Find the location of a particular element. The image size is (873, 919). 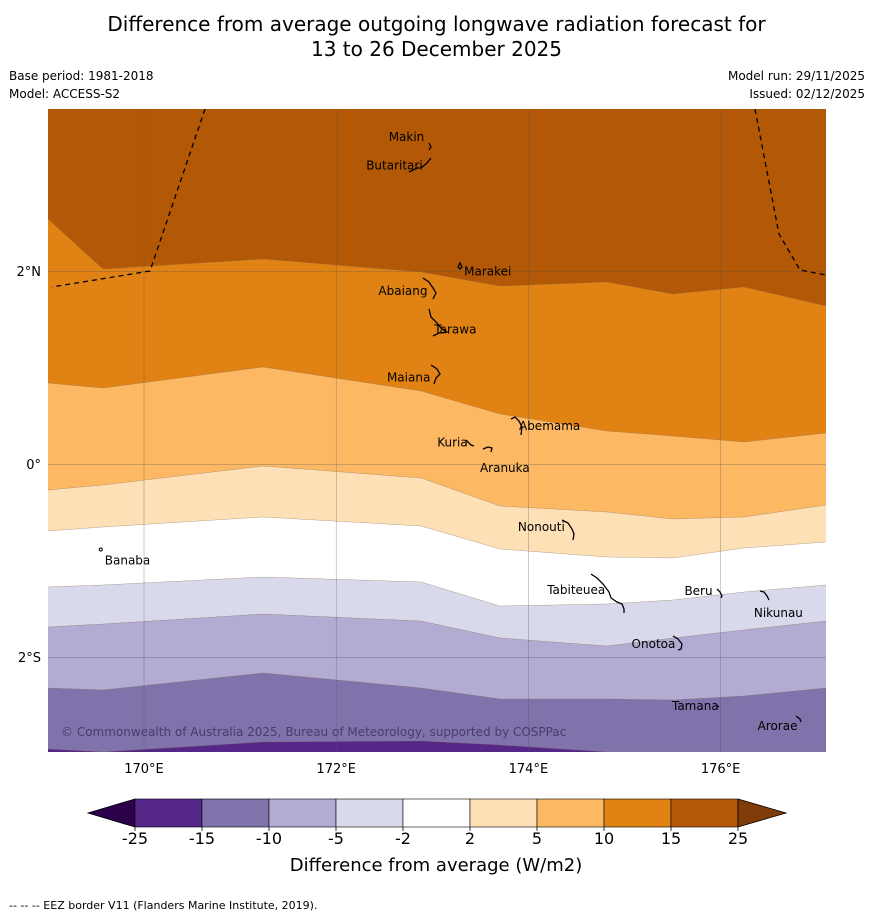

island-shape-tabiteuea is located at coordinates (607, 593).